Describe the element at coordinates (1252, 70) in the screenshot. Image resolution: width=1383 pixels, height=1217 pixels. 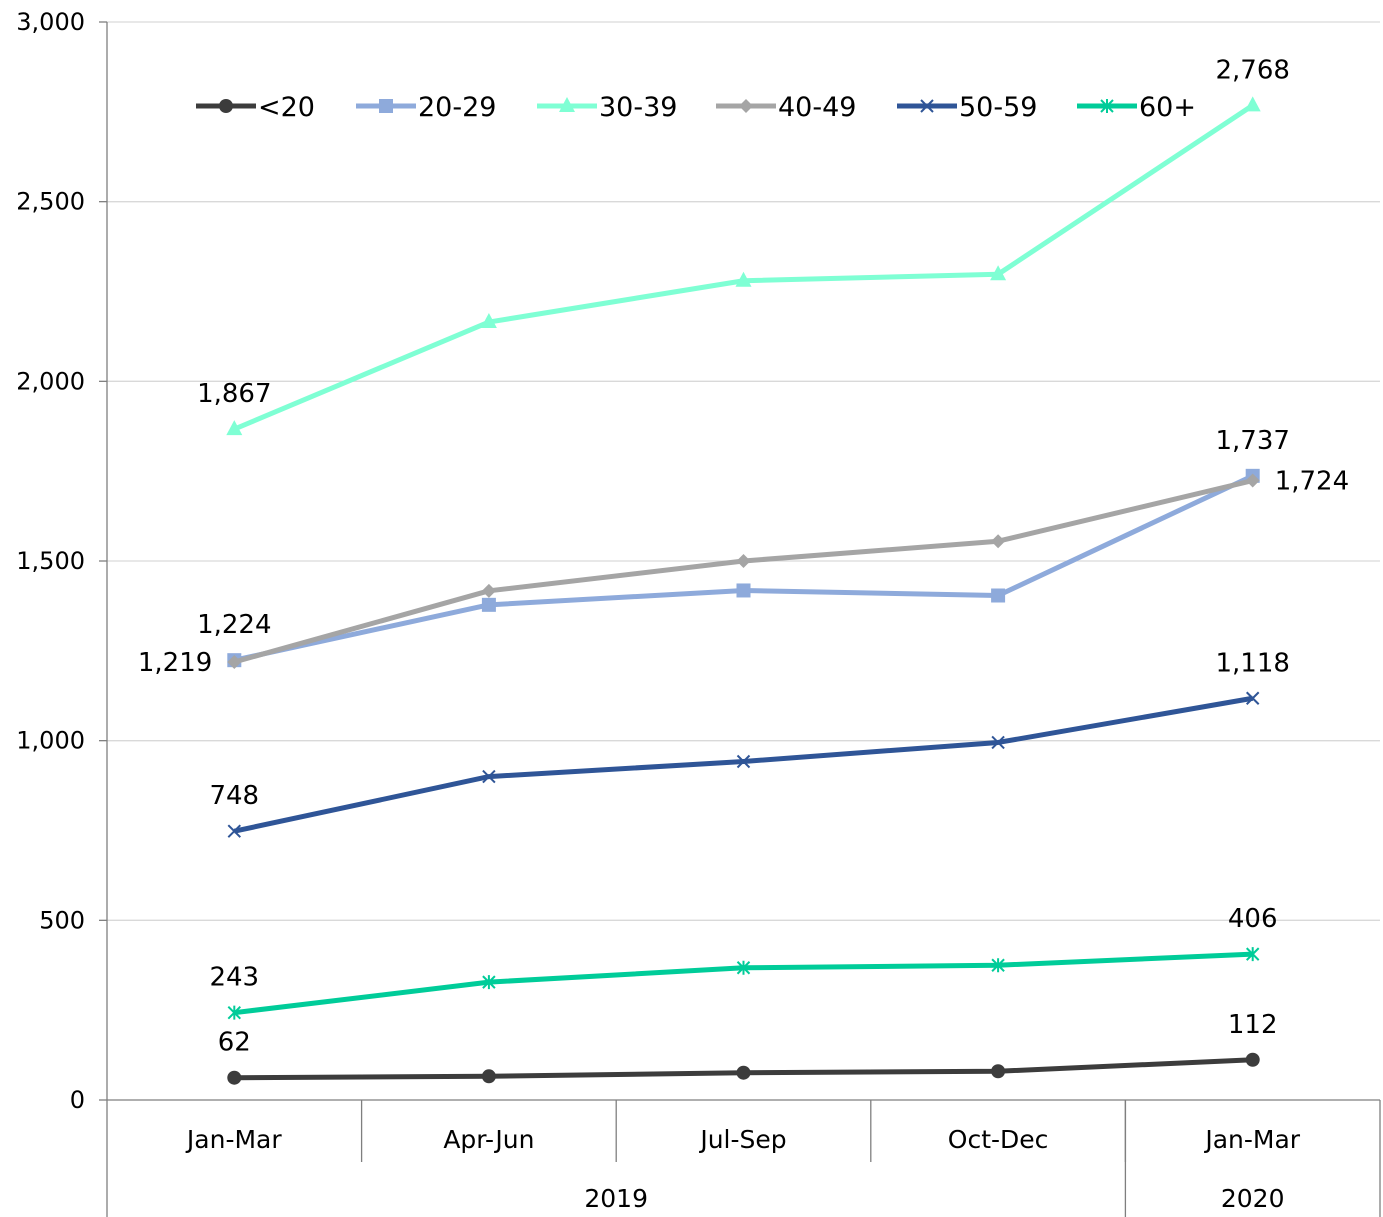
I see `data-label: 2,768` at that location.